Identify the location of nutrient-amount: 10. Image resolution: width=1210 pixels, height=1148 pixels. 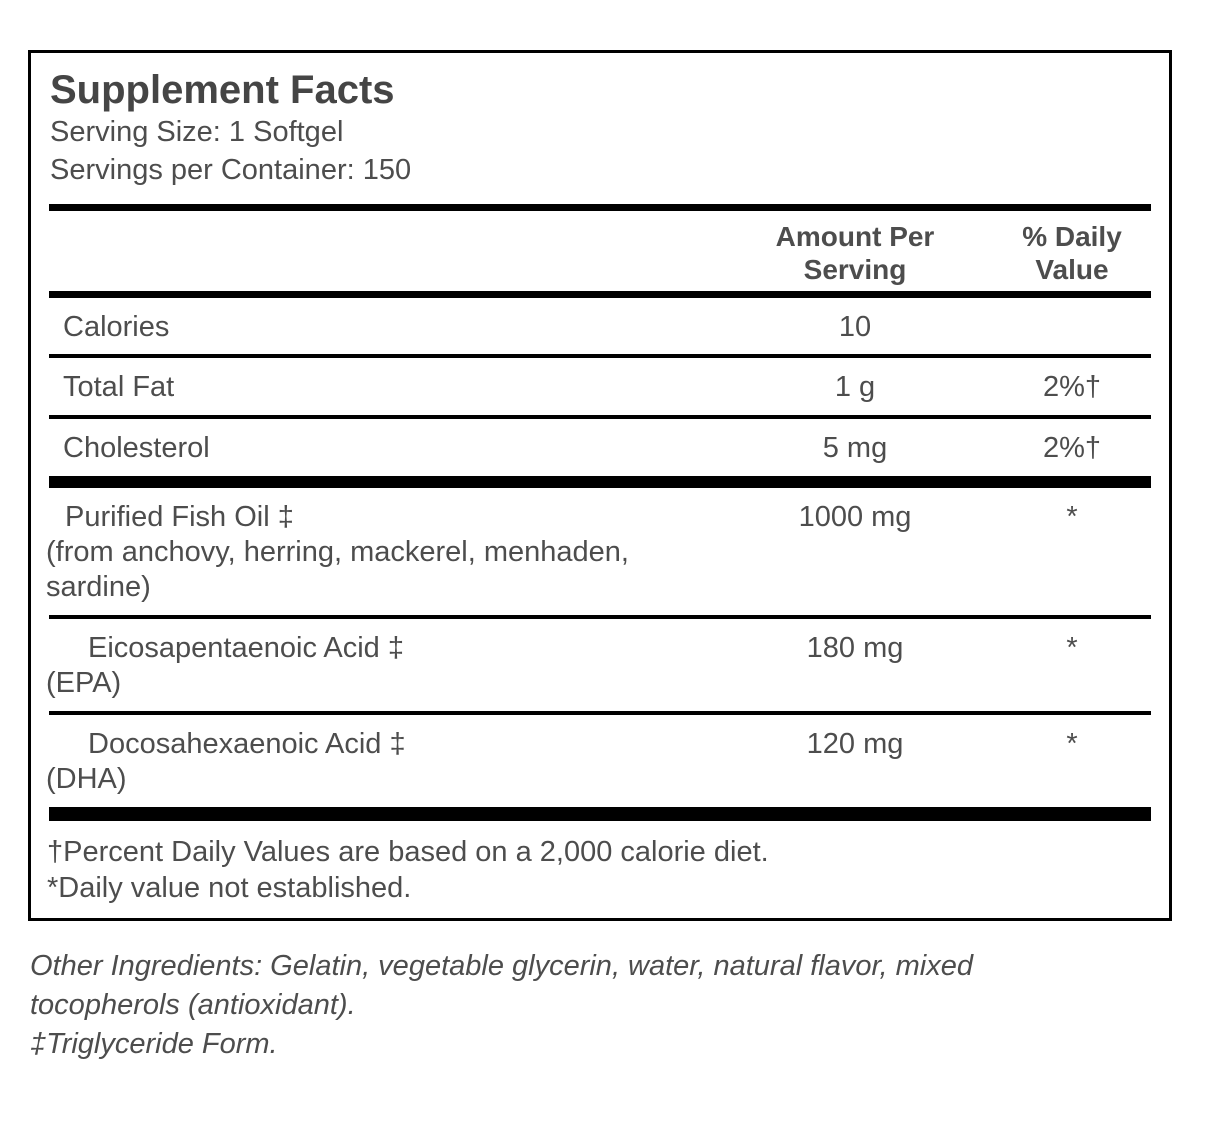
(855, 327).